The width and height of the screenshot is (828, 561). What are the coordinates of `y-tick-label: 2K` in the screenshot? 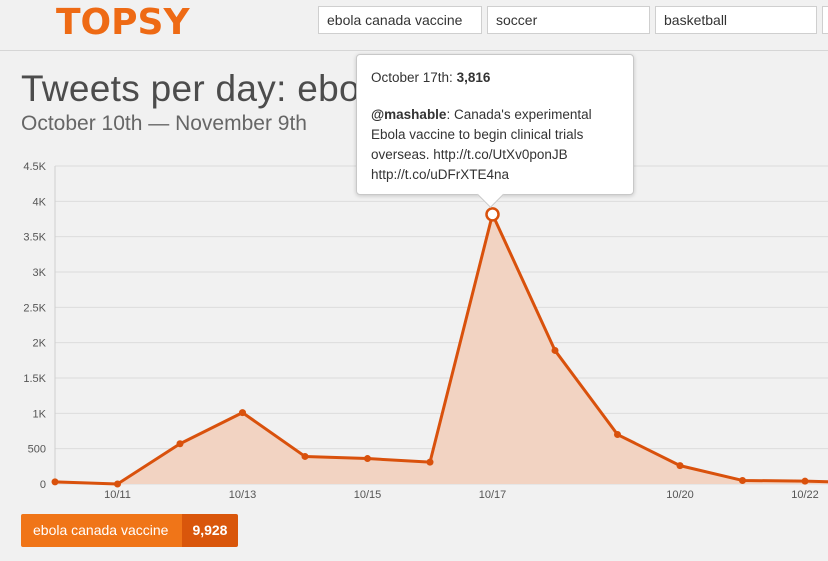 It's located at (40, 344).